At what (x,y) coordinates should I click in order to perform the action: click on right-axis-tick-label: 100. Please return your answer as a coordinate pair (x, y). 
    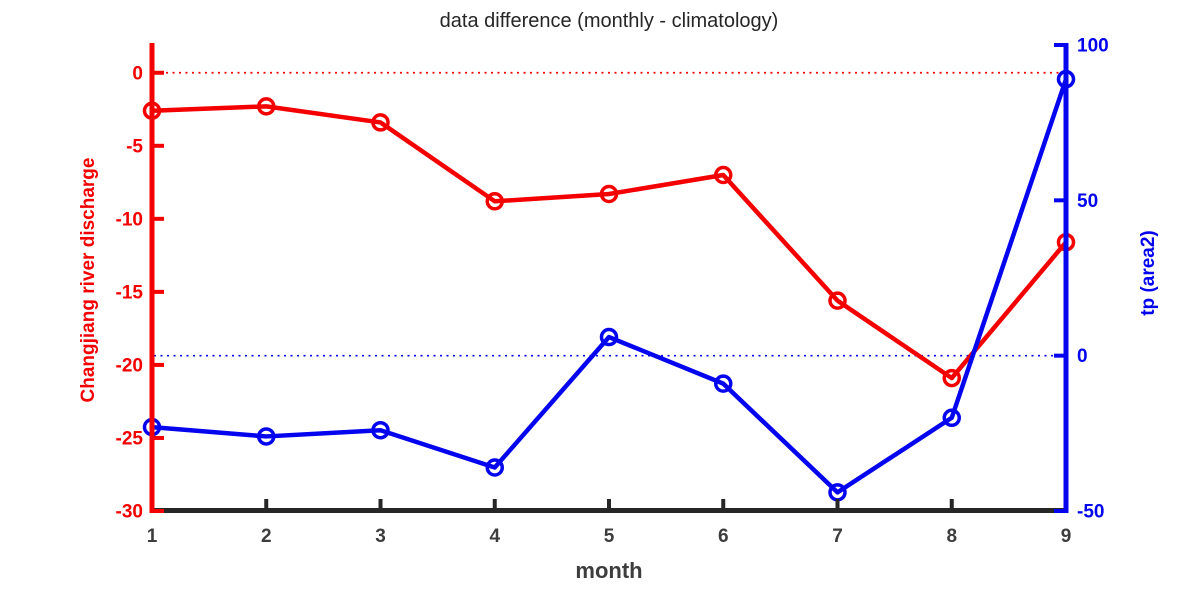
    Looking at the image, I should click on (1093, 46).